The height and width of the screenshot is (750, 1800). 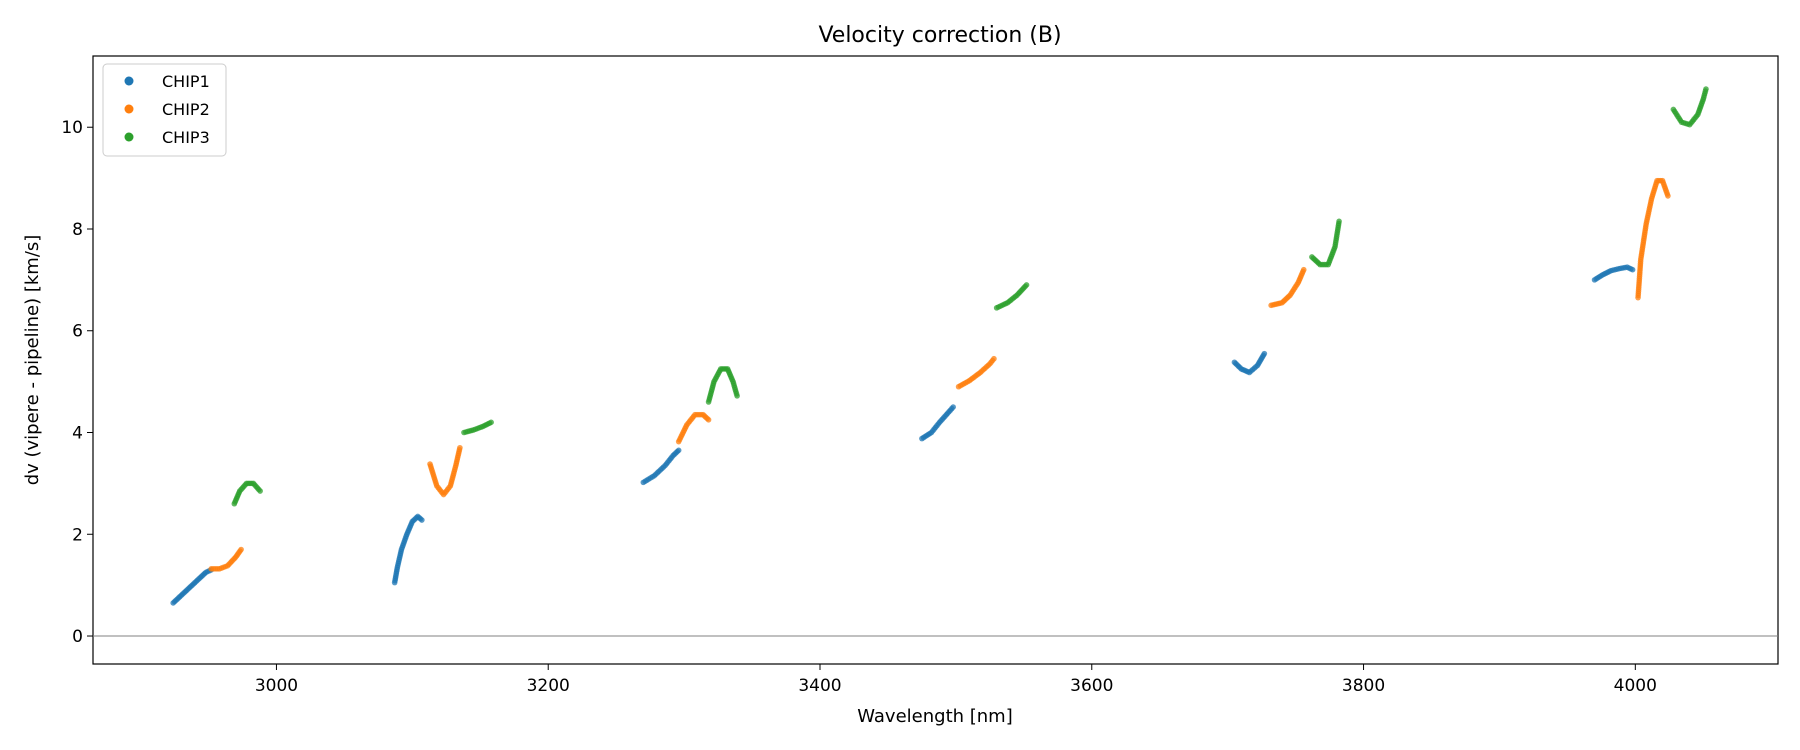 What do you see at coordinates (72, 128) in the screenshot?
I see `y-tick-label: 10` at bounding box center [72, 128].